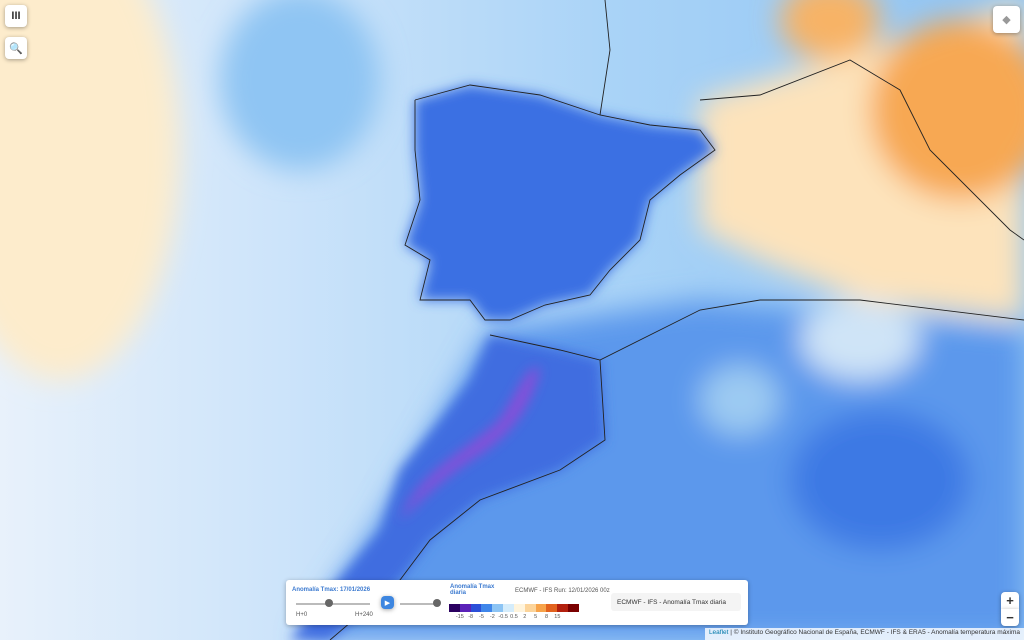 The height and width of the screenshot is (640, 1024). I want to click on layer-name: ECMWF - IFS - Anomalía Tmax diaria, so click(671, 602).